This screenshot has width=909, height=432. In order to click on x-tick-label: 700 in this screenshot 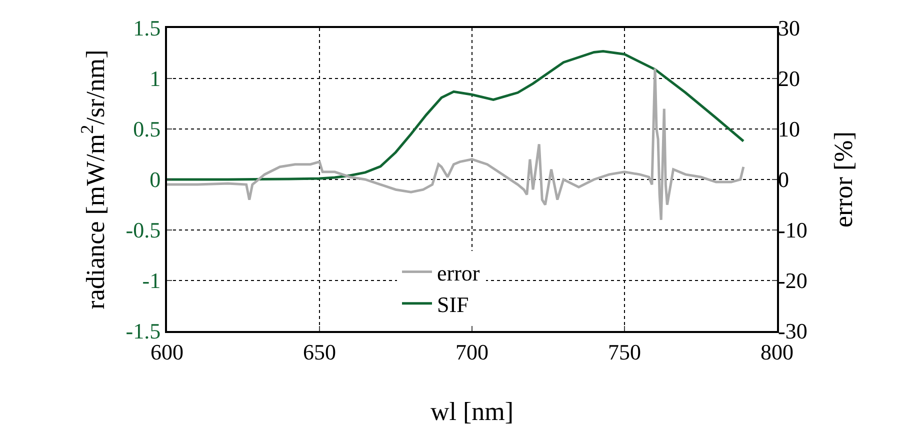, I will do `click(472, 351)`.